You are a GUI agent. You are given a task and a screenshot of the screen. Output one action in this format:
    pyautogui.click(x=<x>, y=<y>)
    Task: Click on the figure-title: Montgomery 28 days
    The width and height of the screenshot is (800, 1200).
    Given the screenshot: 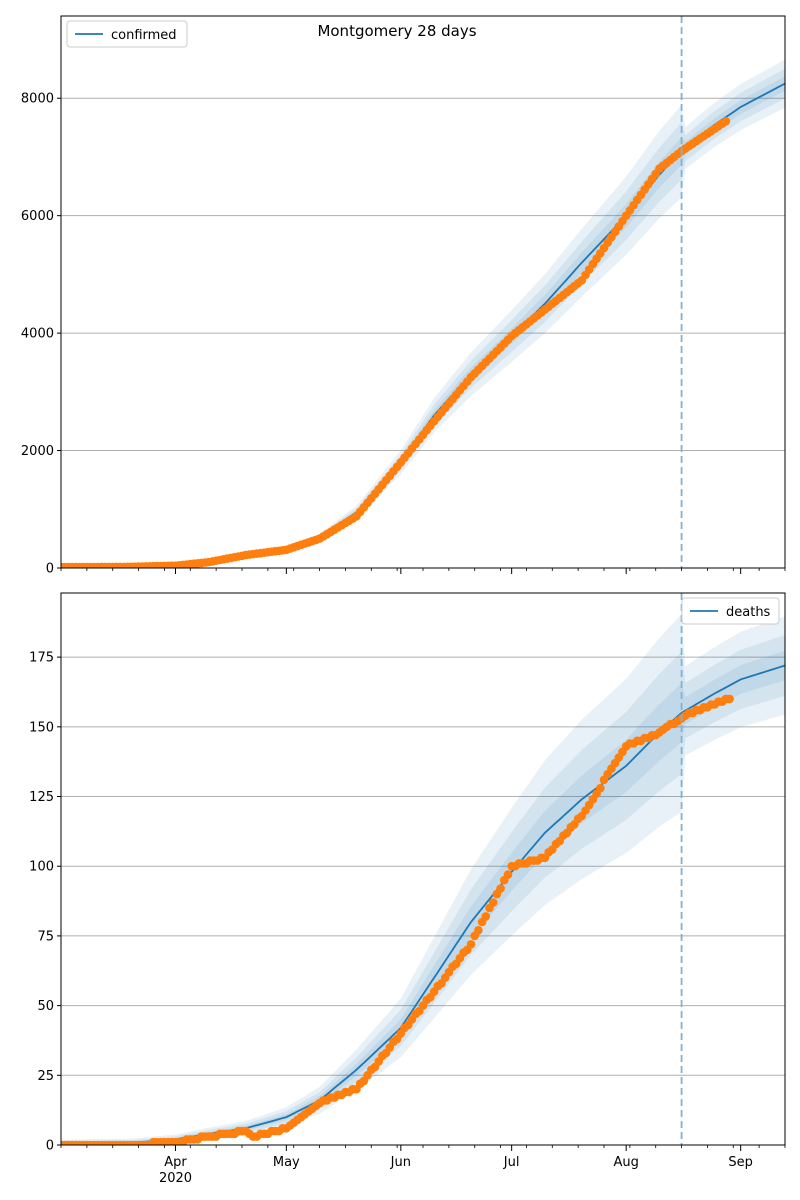 What is the action you would take?
    pyautogui.click(x=396, y=31)
    